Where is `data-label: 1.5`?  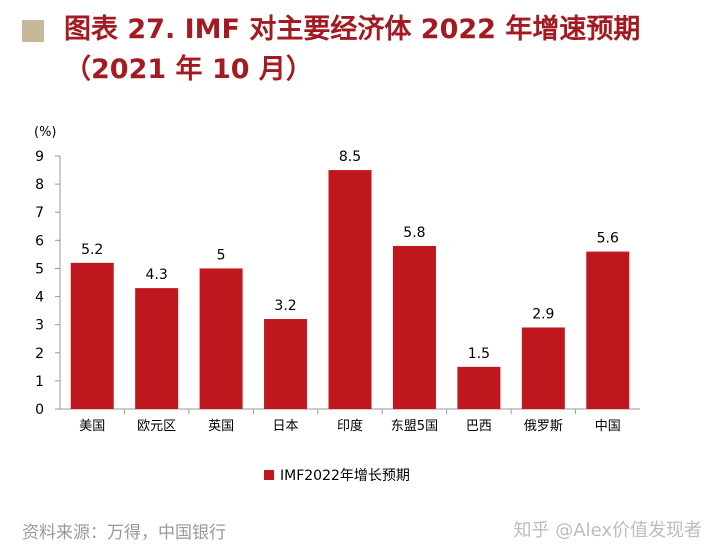 data-label: 1.5 is located at coordinates (479, 354).